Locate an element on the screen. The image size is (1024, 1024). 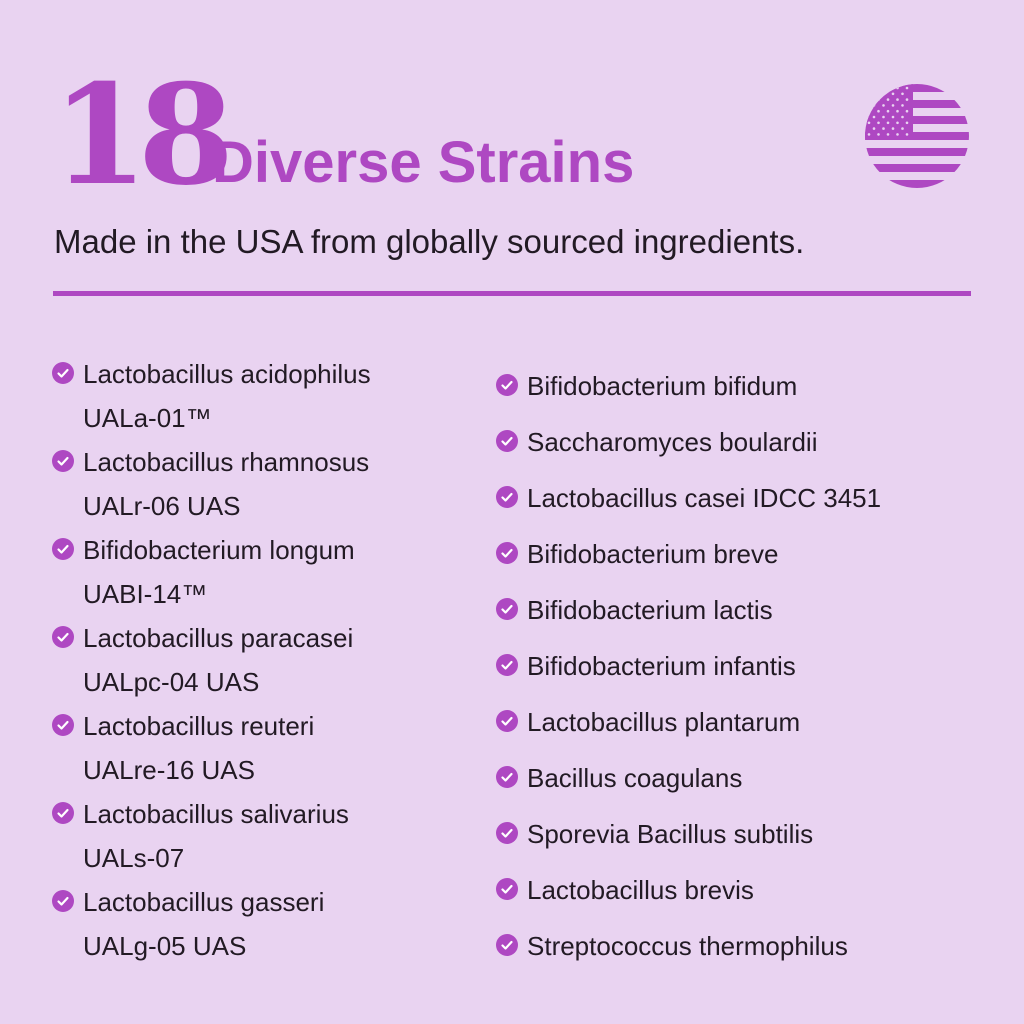
strain-name: Saccharomyces boulardii is located at coordinates (672, 442).